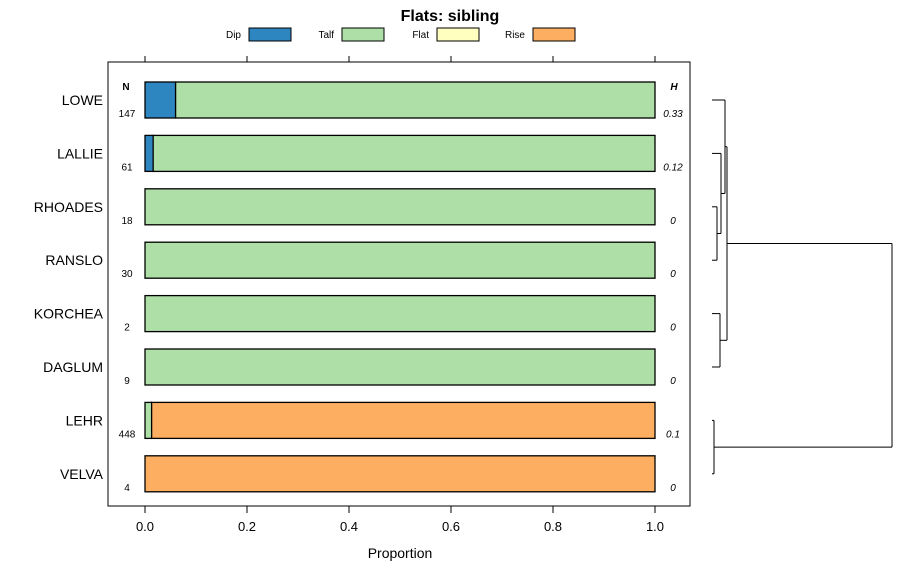  What do you see at coordinates (400, 520) in the screenshot?
I see `x-axis: 0.0 0.2 0.4 0.6 0.8 1.0` at bounding box center [400, 520].